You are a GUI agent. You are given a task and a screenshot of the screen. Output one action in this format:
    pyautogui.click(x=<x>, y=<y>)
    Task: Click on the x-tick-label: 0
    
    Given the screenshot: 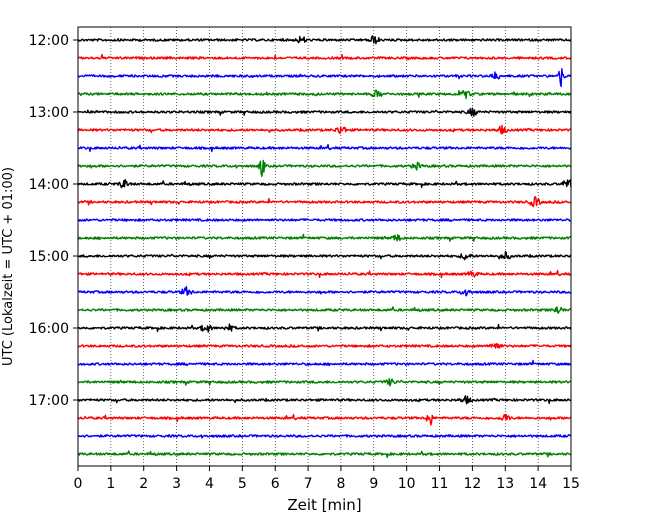 What is the action you would take?
    pyautogui.click(x=78, y=484)
    